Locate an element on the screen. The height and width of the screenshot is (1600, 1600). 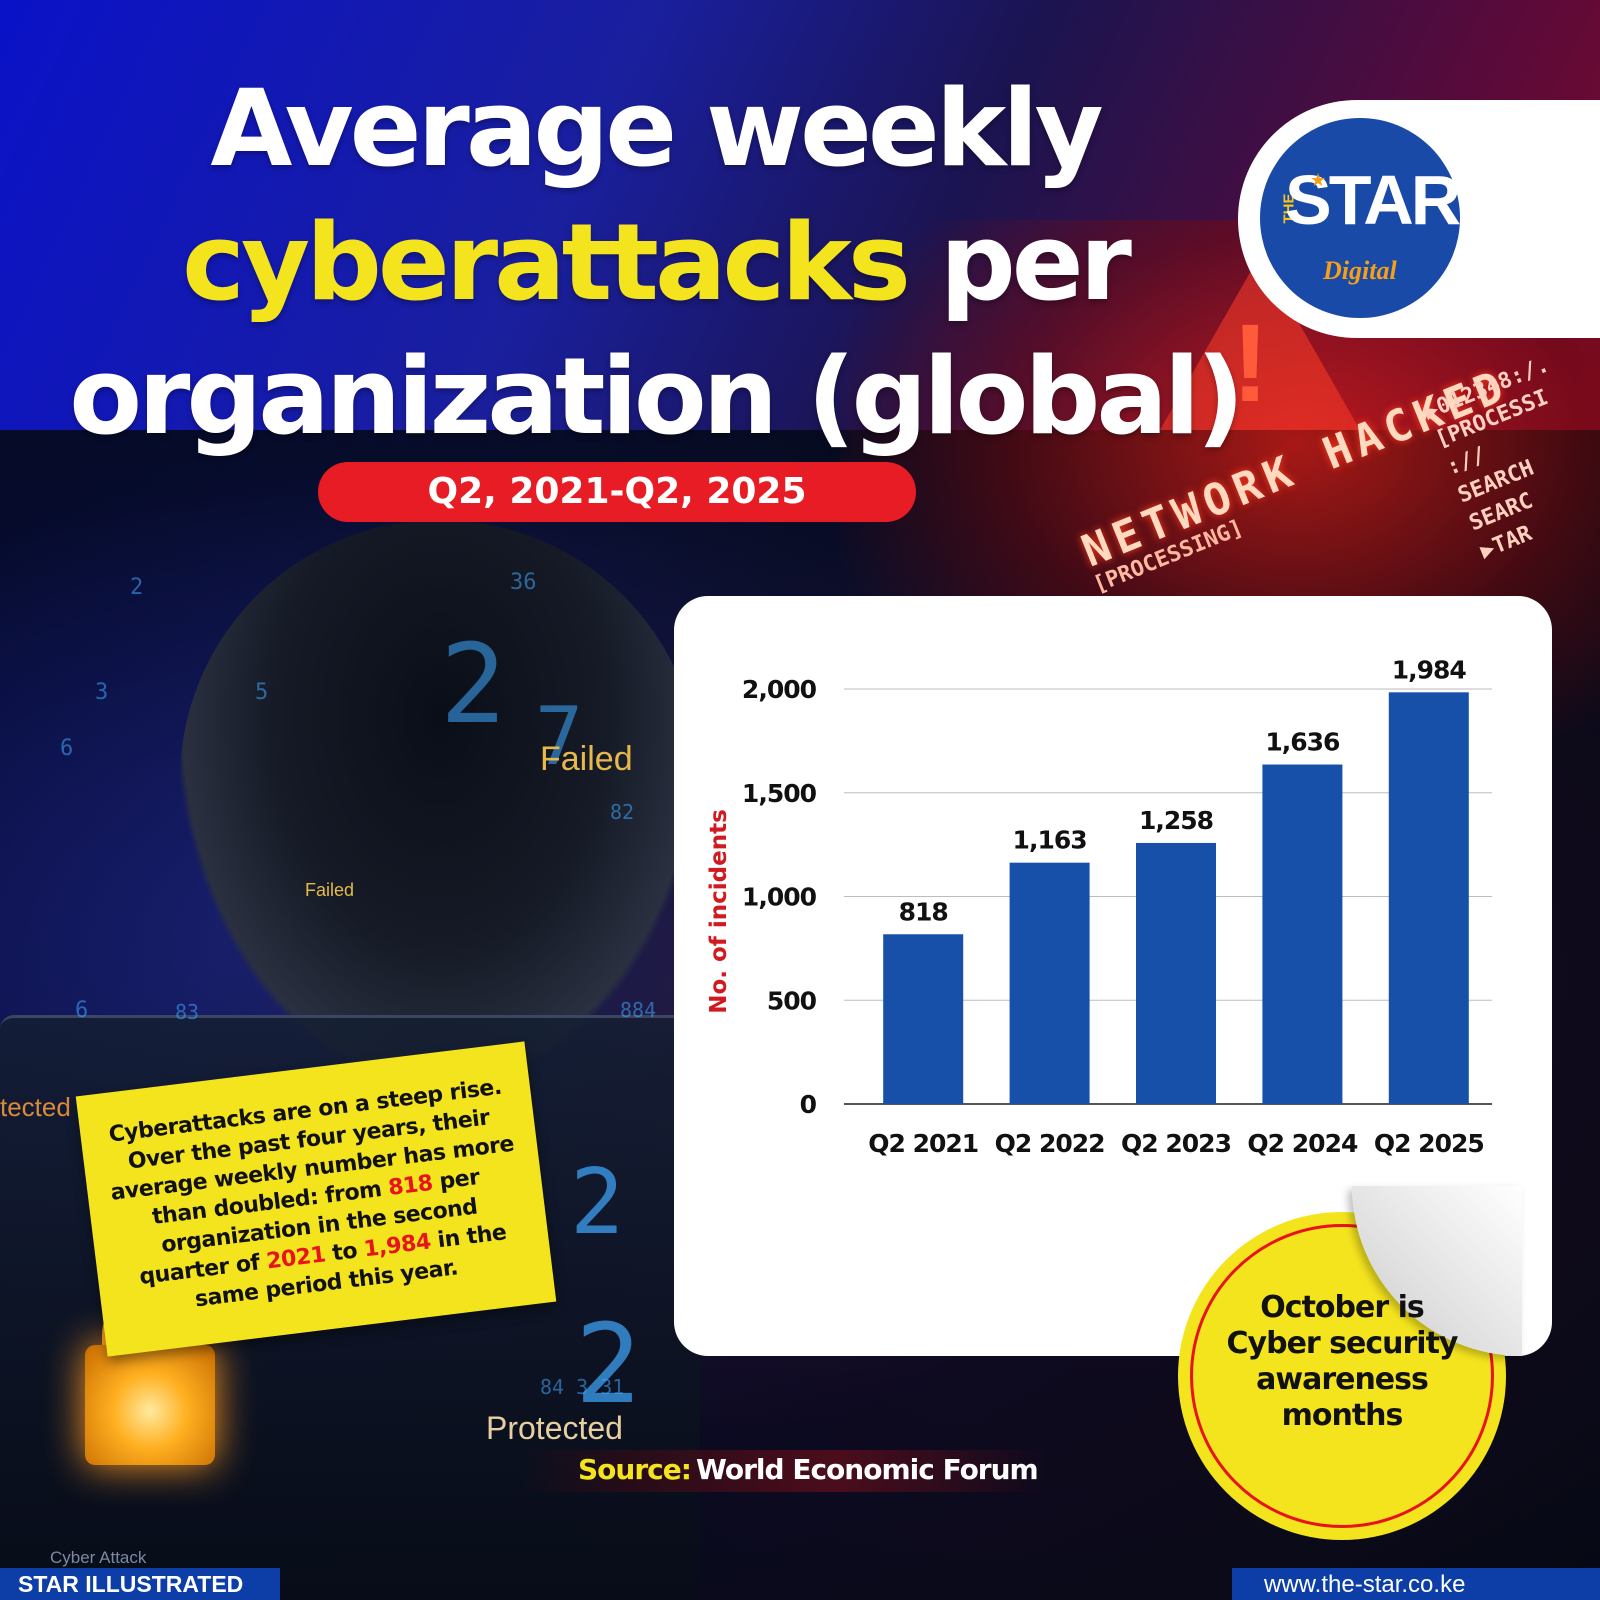
digit-glyph: 83 is located at coordinates (187, 1012).